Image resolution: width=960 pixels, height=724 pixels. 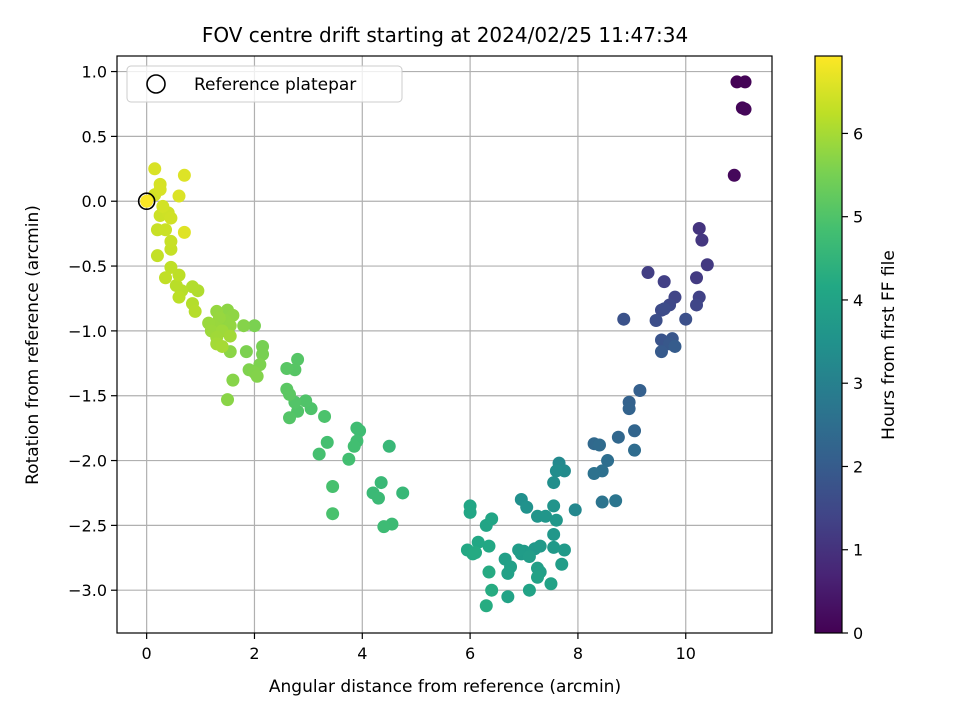 What do you see at coordinates (87, 266) in the screenshot?
I see `y-tick-label: −0.5` at bounding box center [87, 266].